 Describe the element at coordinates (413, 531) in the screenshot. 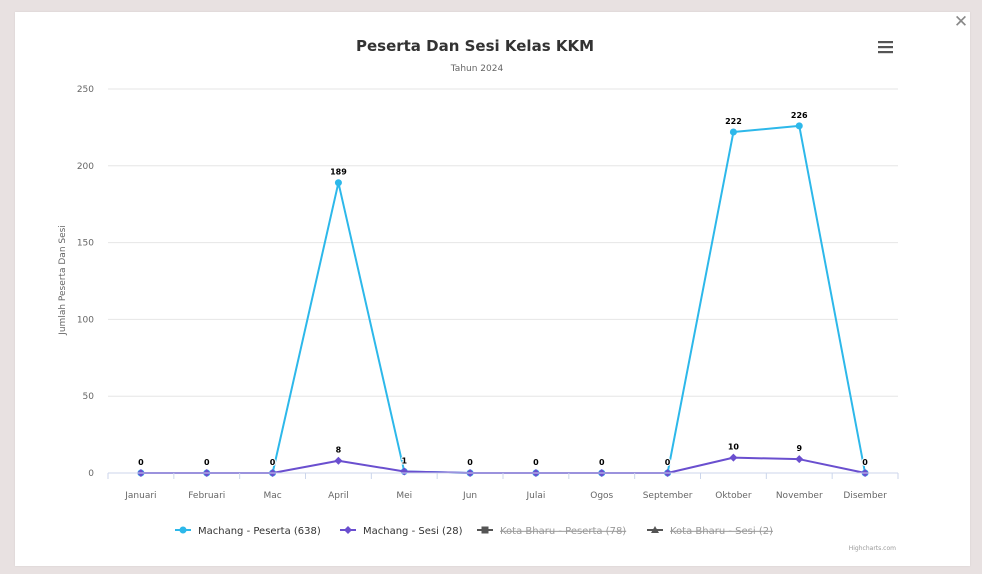

I see `legend-label: Machang - Sesi (28)` at that location.